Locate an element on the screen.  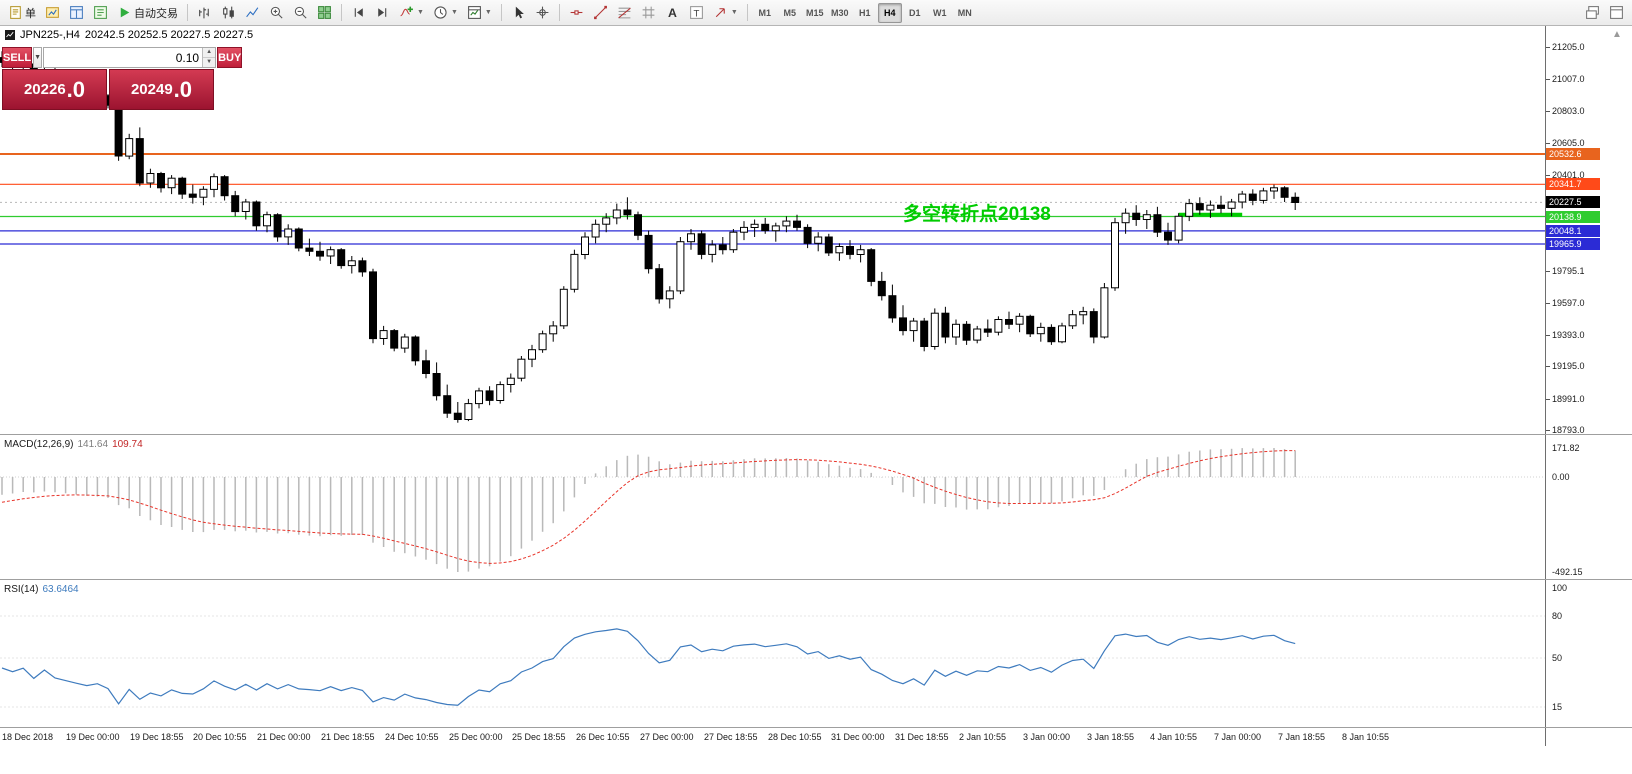
timeframe-h4-button: H4 is located at coordinates (889, 12).